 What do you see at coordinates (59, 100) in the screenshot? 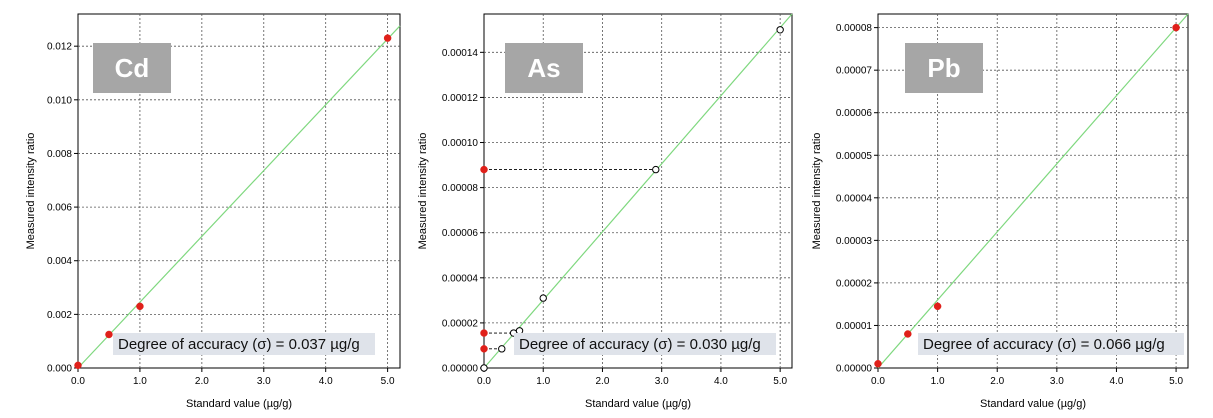
I see `y-tick-label: 0.010` at bounding box center [59, 100].